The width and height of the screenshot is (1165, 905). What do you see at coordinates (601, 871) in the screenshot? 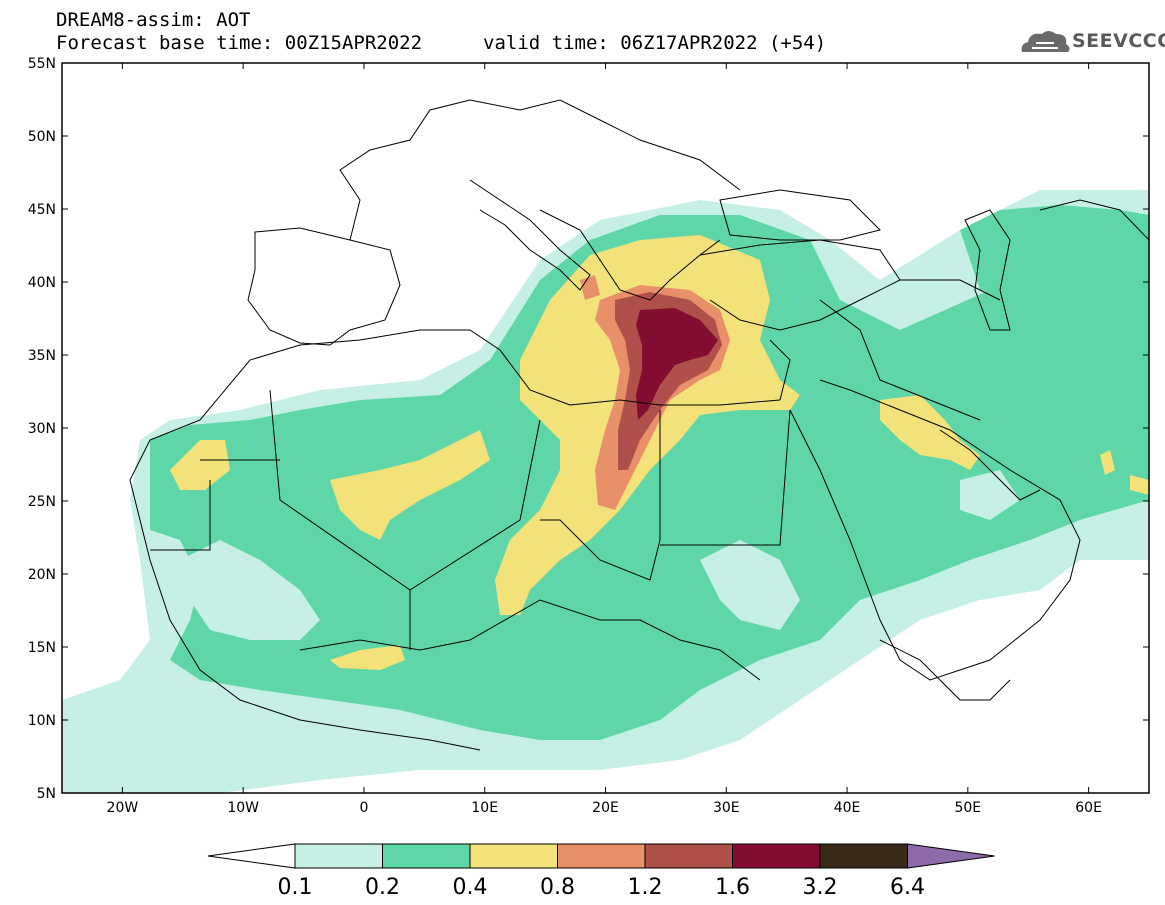
I see `colorbar: 0.1 0.2 0.4 0.8 1.2 1.6 3.2 6.4` at bounding box center [601, 871].